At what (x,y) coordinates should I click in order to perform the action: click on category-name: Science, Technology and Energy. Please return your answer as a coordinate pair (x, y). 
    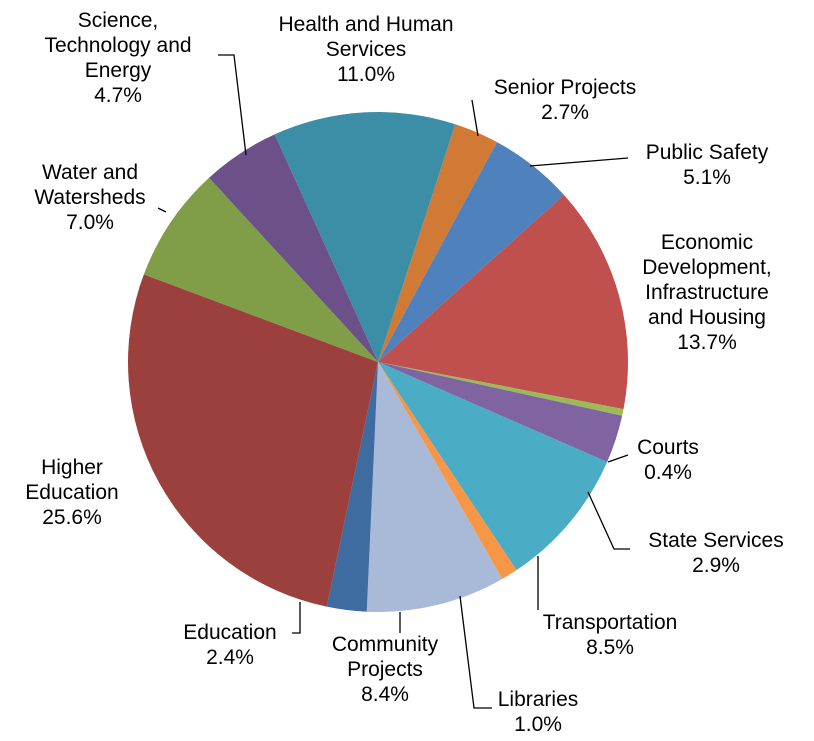
    Looking at the image, I should click on (118, 45).